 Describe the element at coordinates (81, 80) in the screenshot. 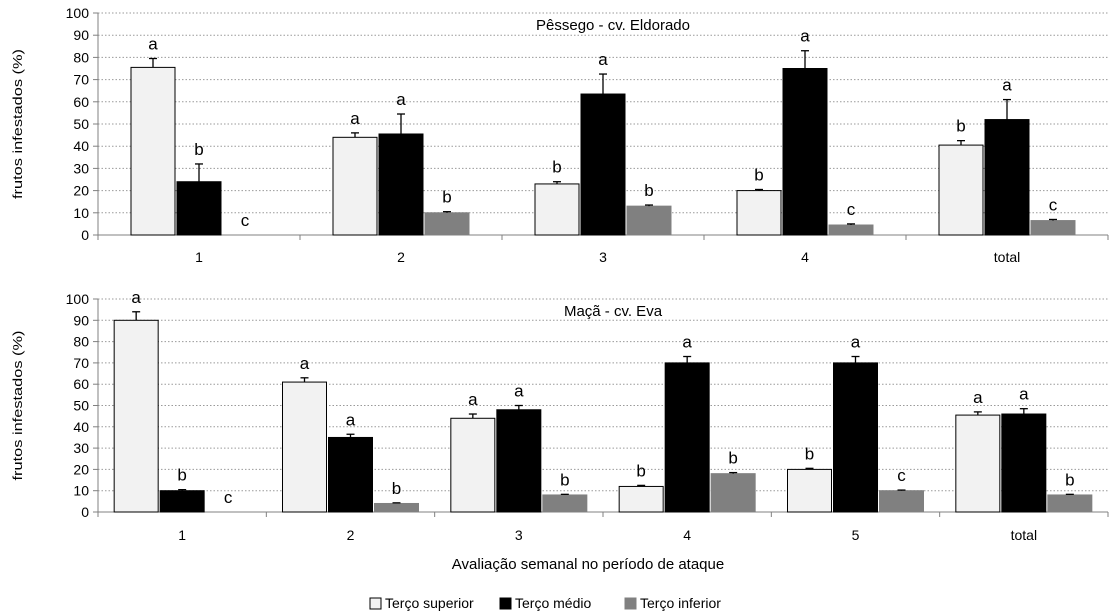

I see `y-tick-label: 70` at that location.